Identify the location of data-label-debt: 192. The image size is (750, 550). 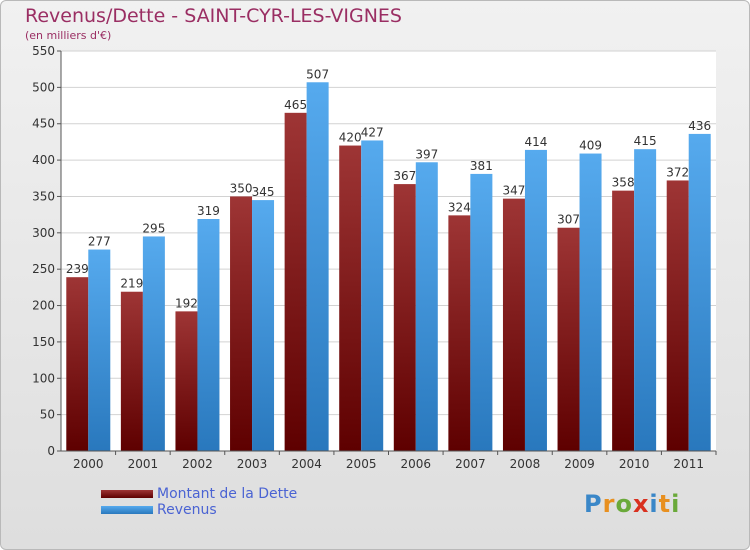
(186, 303).